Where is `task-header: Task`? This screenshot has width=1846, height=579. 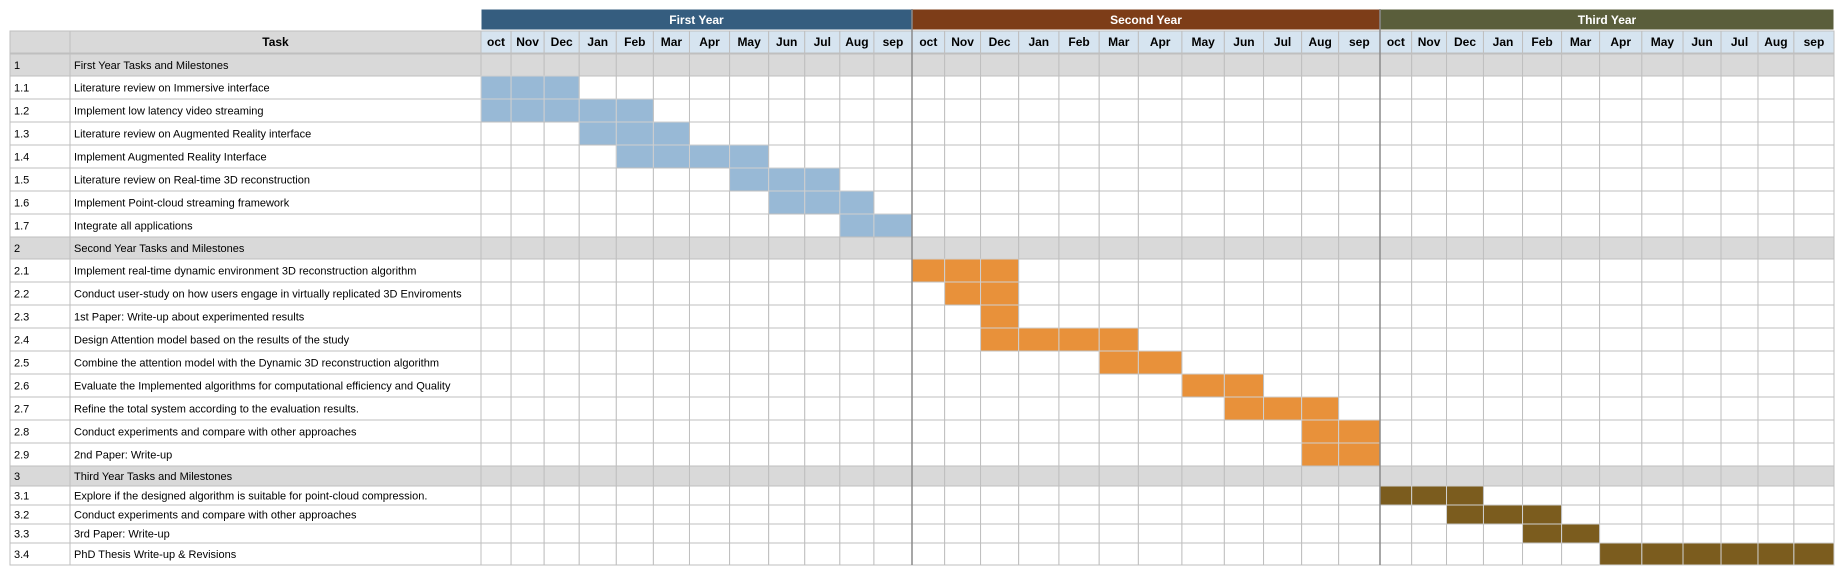 task-header: Task is located at coordinates (275, 42).